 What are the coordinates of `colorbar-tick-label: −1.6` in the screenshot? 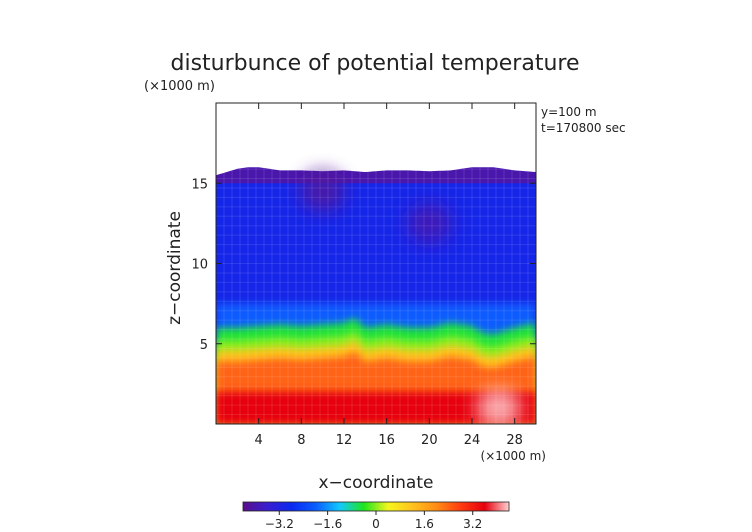 It's located at (327, 524).